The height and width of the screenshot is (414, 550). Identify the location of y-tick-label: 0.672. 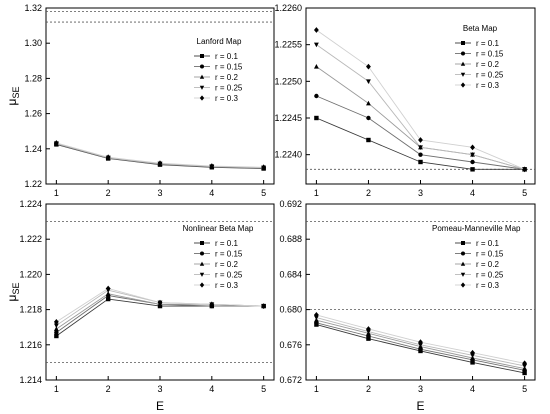
(290, 380).